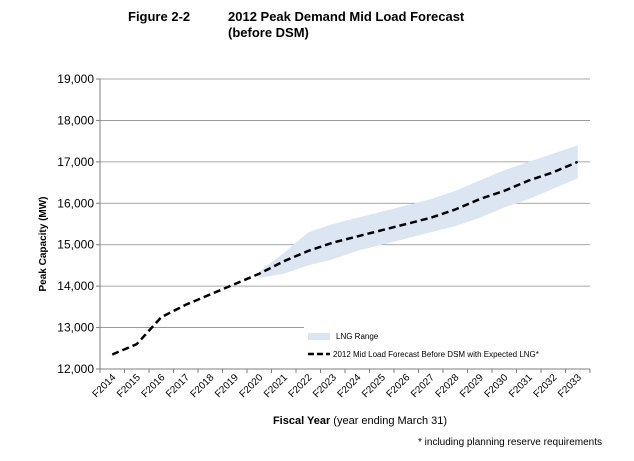 The height and width of the screenshot is (461, 634). Describe the element at coordinates (75, 79) in the screenshot. I see `y-tick-label: 19,000` at that location.